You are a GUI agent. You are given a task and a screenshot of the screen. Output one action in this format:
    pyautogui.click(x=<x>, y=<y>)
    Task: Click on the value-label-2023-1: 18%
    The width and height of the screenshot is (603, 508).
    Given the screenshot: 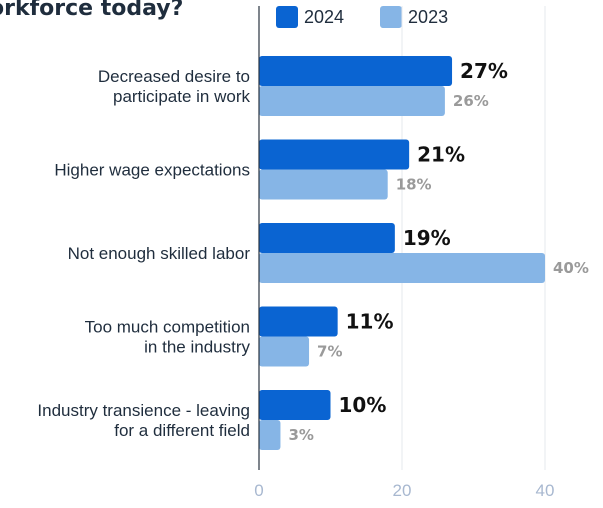 What is the action you would take?
    pyautogui.click(x=414, y=185)
    